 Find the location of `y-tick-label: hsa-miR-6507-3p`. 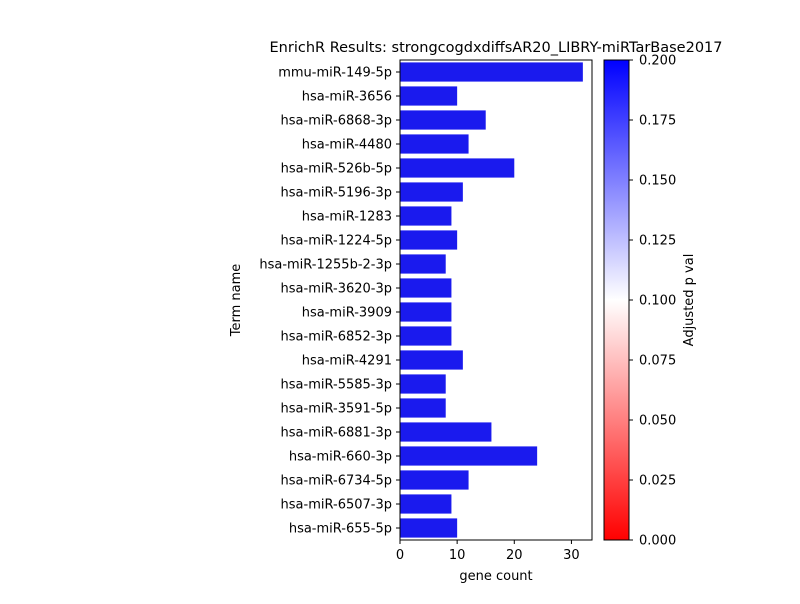

y-tick-label: hsa-miR-6507-3p is located at coordinates (336, 505).